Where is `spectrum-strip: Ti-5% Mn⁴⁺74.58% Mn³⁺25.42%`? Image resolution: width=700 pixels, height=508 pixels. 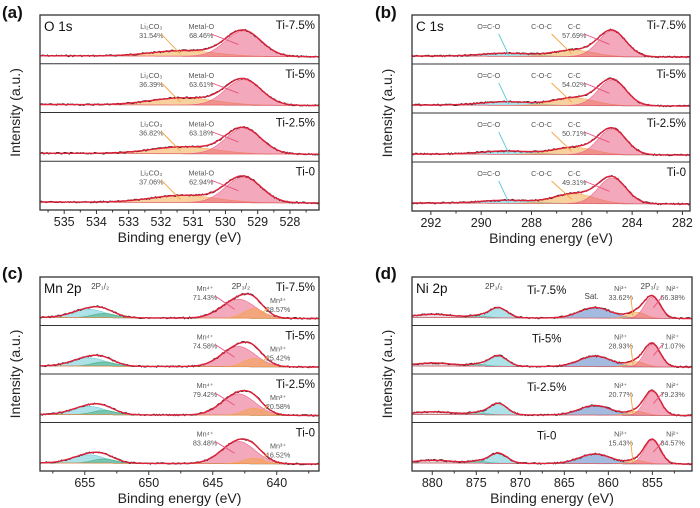
spectrum-strip: Ti-5% Mn⁴⁺74.58% Mn³⁺25.42% is located at coordinates (179, 350).